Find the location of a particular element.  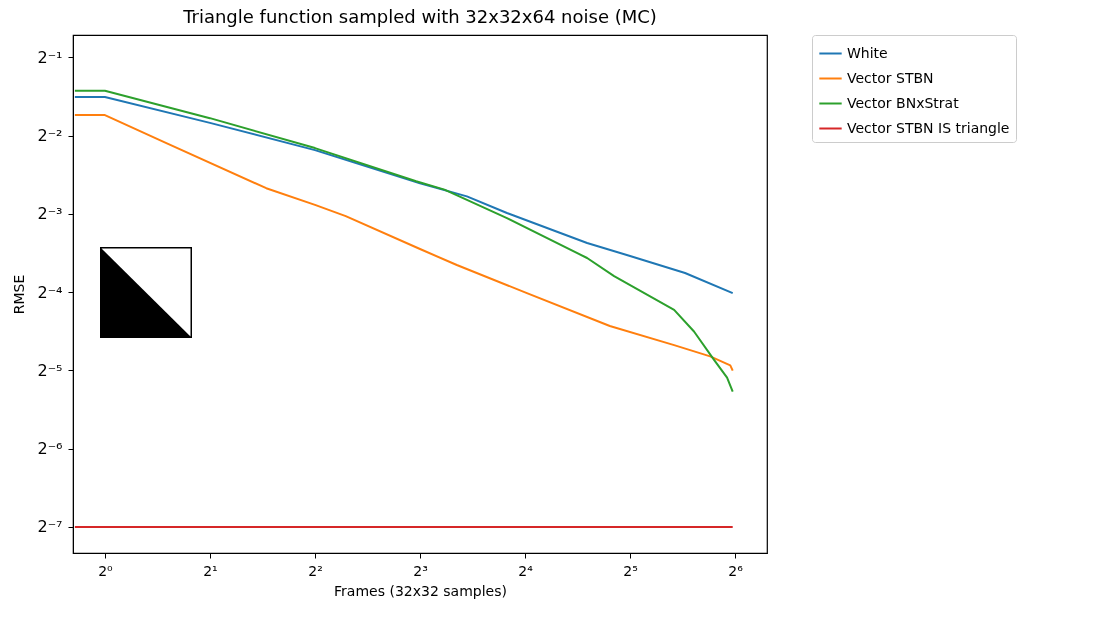

y-axis-title: RMSE is located at coordinates (19, 294).